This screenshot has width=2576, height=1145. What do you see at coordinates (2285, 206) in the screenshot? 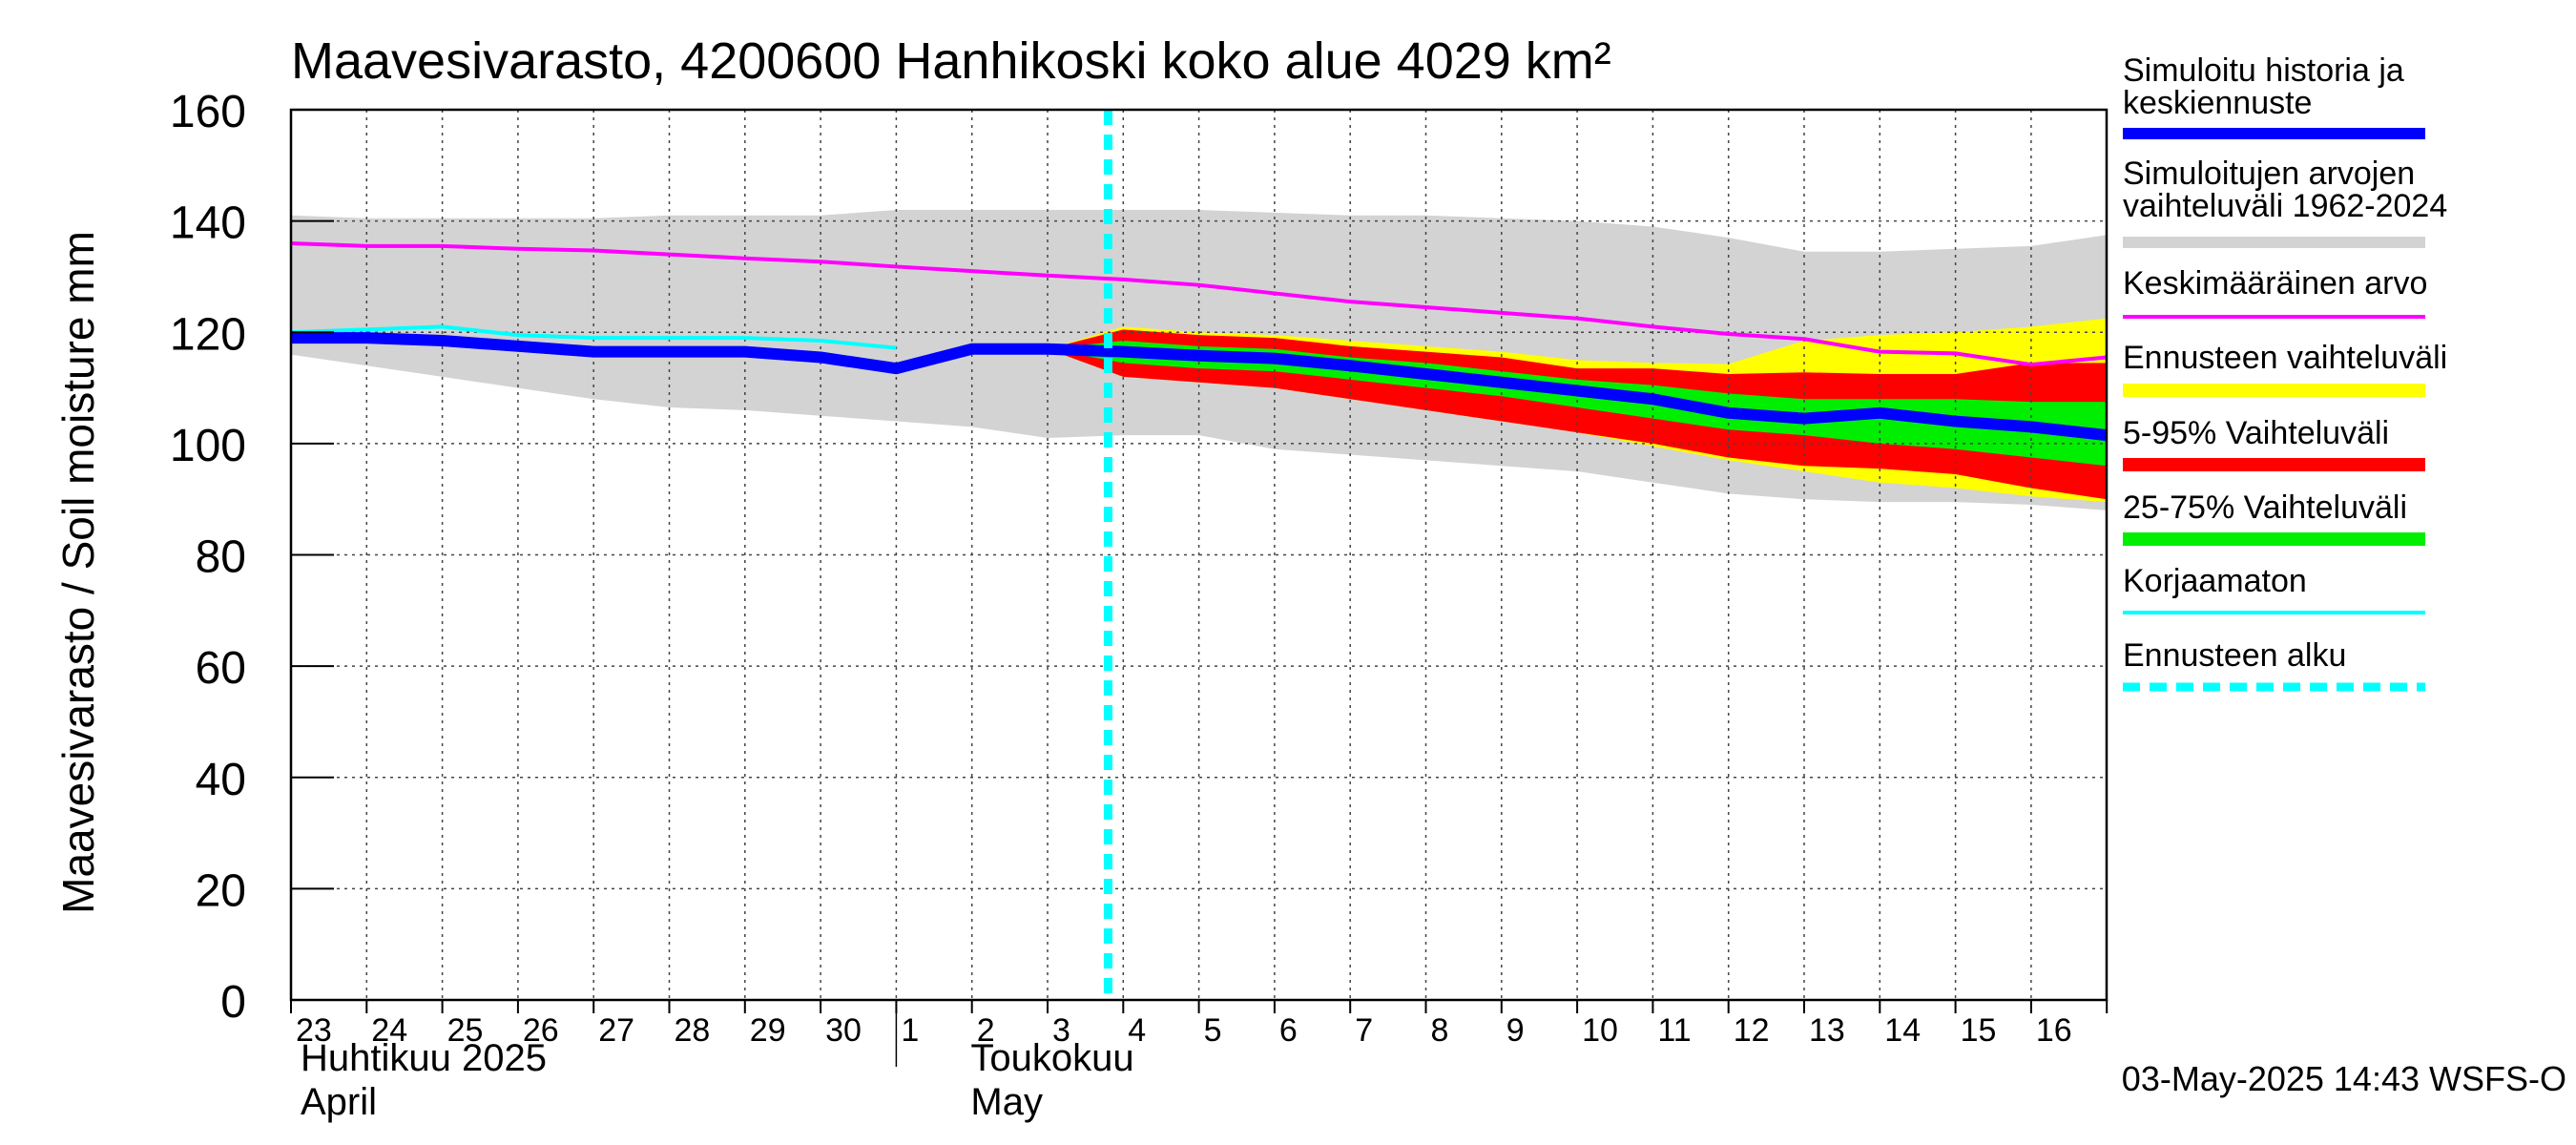
I see `legend-label-line: vaihteluväli 1962-2024` at bounding box center [2285, 206].